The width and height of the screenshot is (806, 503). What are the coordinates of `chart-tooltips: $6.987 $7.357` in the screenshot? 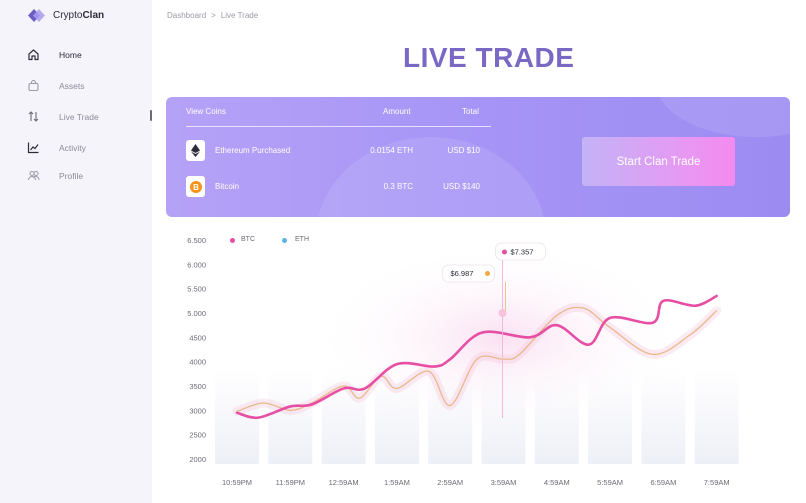 It's located at (494, 330).